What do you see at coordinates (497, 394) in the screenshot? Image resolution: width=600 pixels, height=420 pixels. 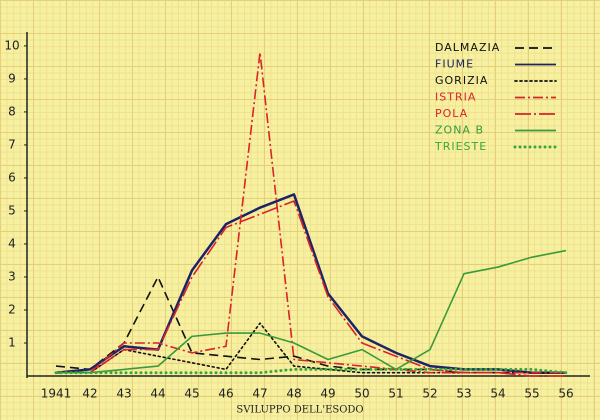 I see `x-tick-label: 54` at bounding box center [497, 394].